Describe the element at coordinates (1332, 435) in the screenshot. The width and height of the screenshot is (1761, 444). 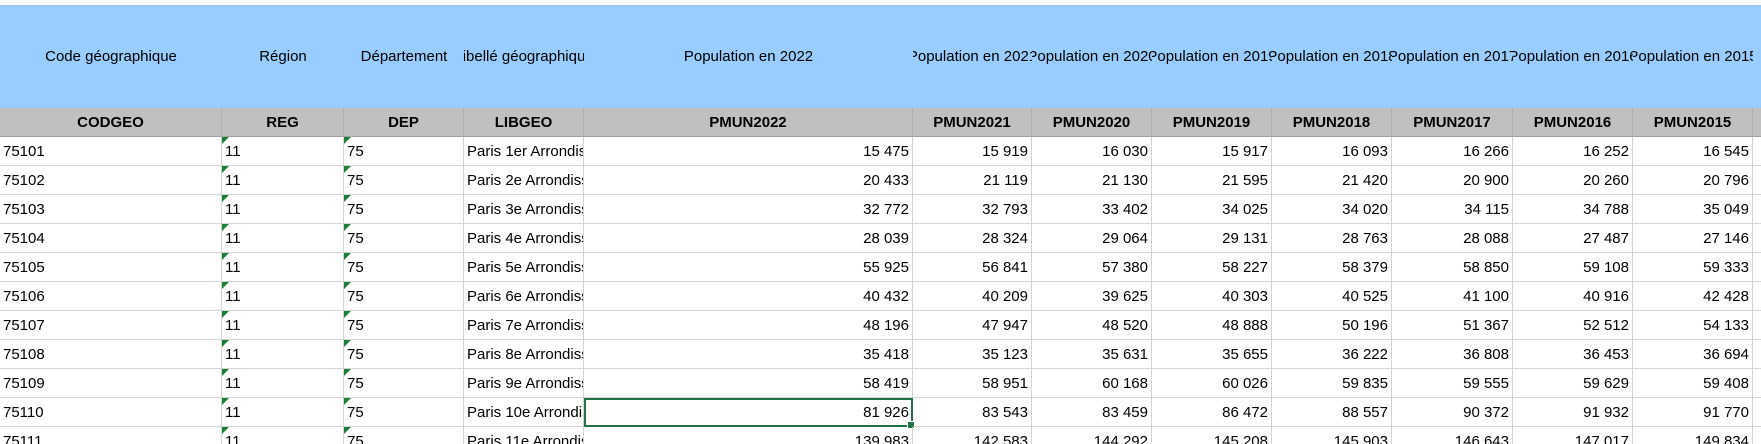
I see `cell: 145 903` at that location.